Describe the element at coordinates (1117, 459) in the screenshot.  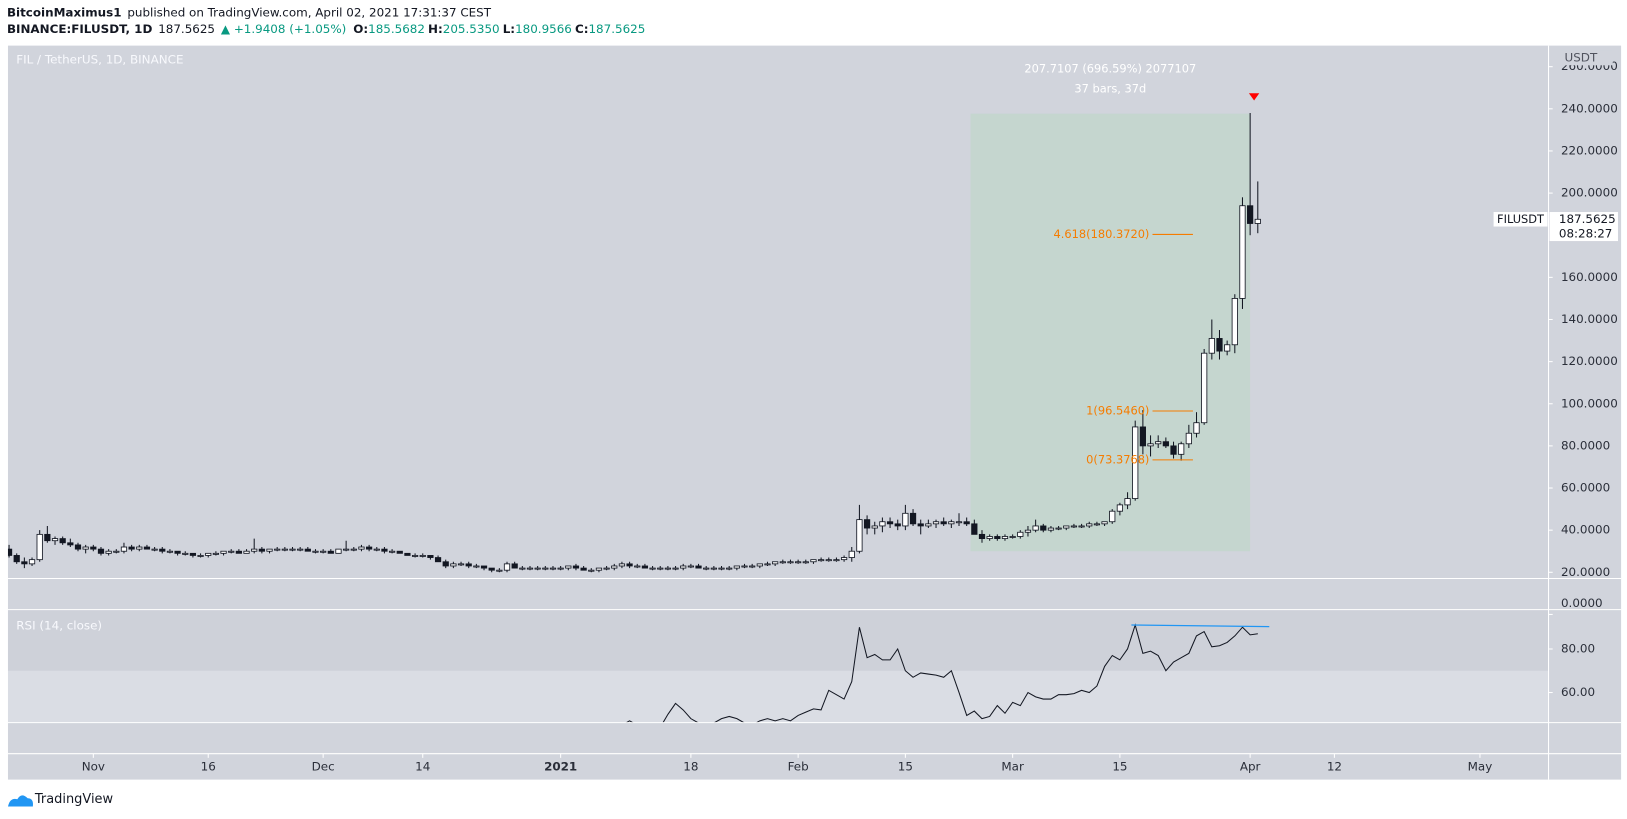
I see `fib-label: 0(73.3768)` at that location.